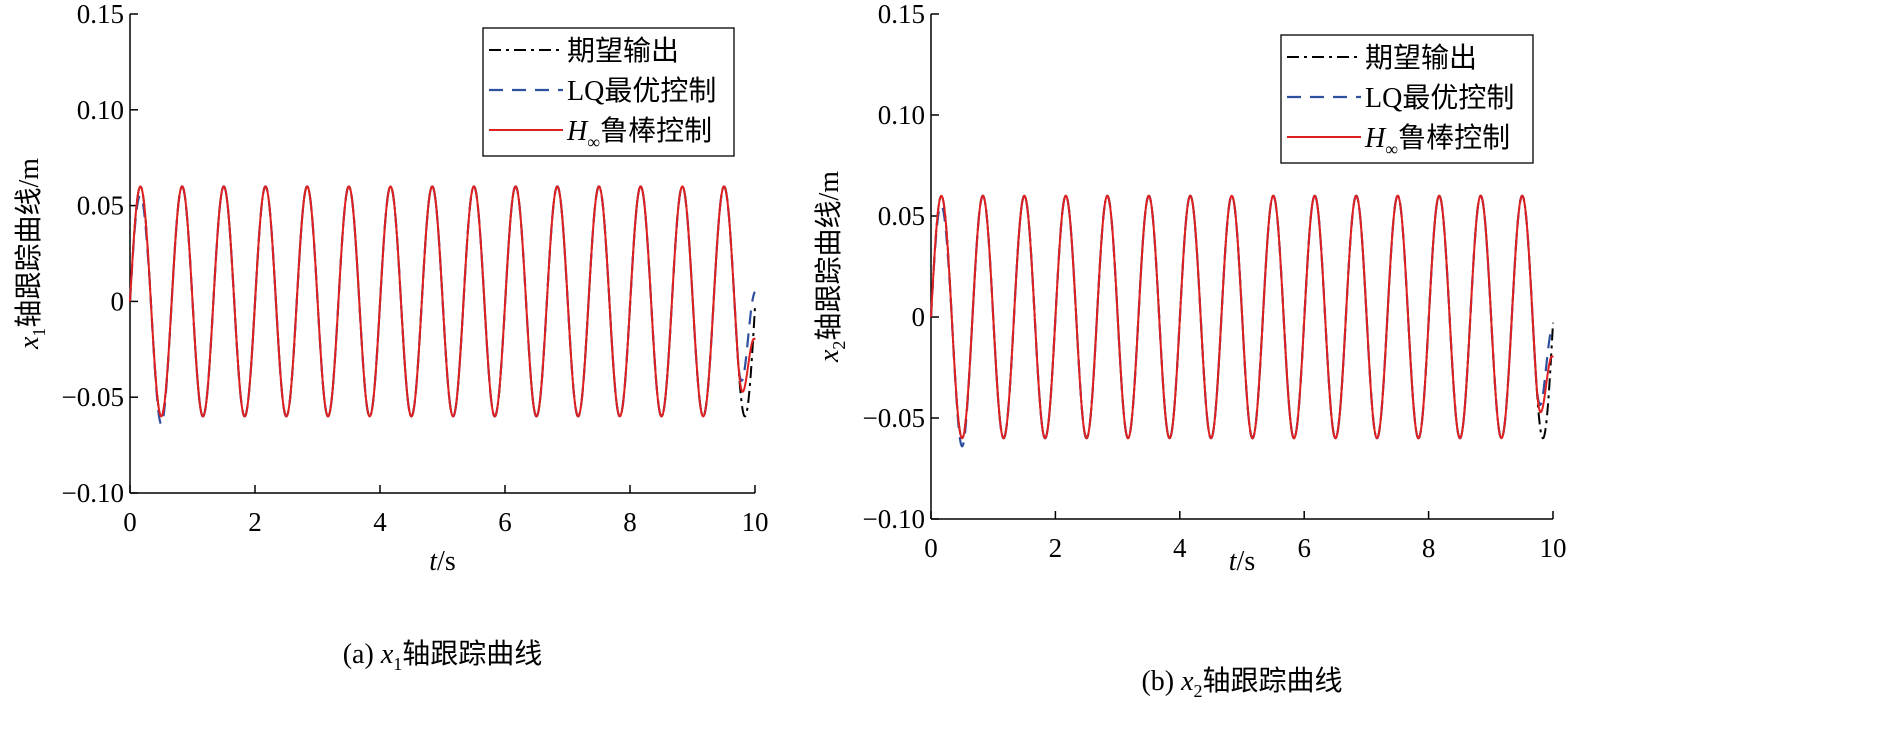 The height and width of the screenshot is (753, 1896). What do you see at coordinates (397, 664) in the screenshot?
I see `caption-sub: 1` at bounding box center [397, 664].